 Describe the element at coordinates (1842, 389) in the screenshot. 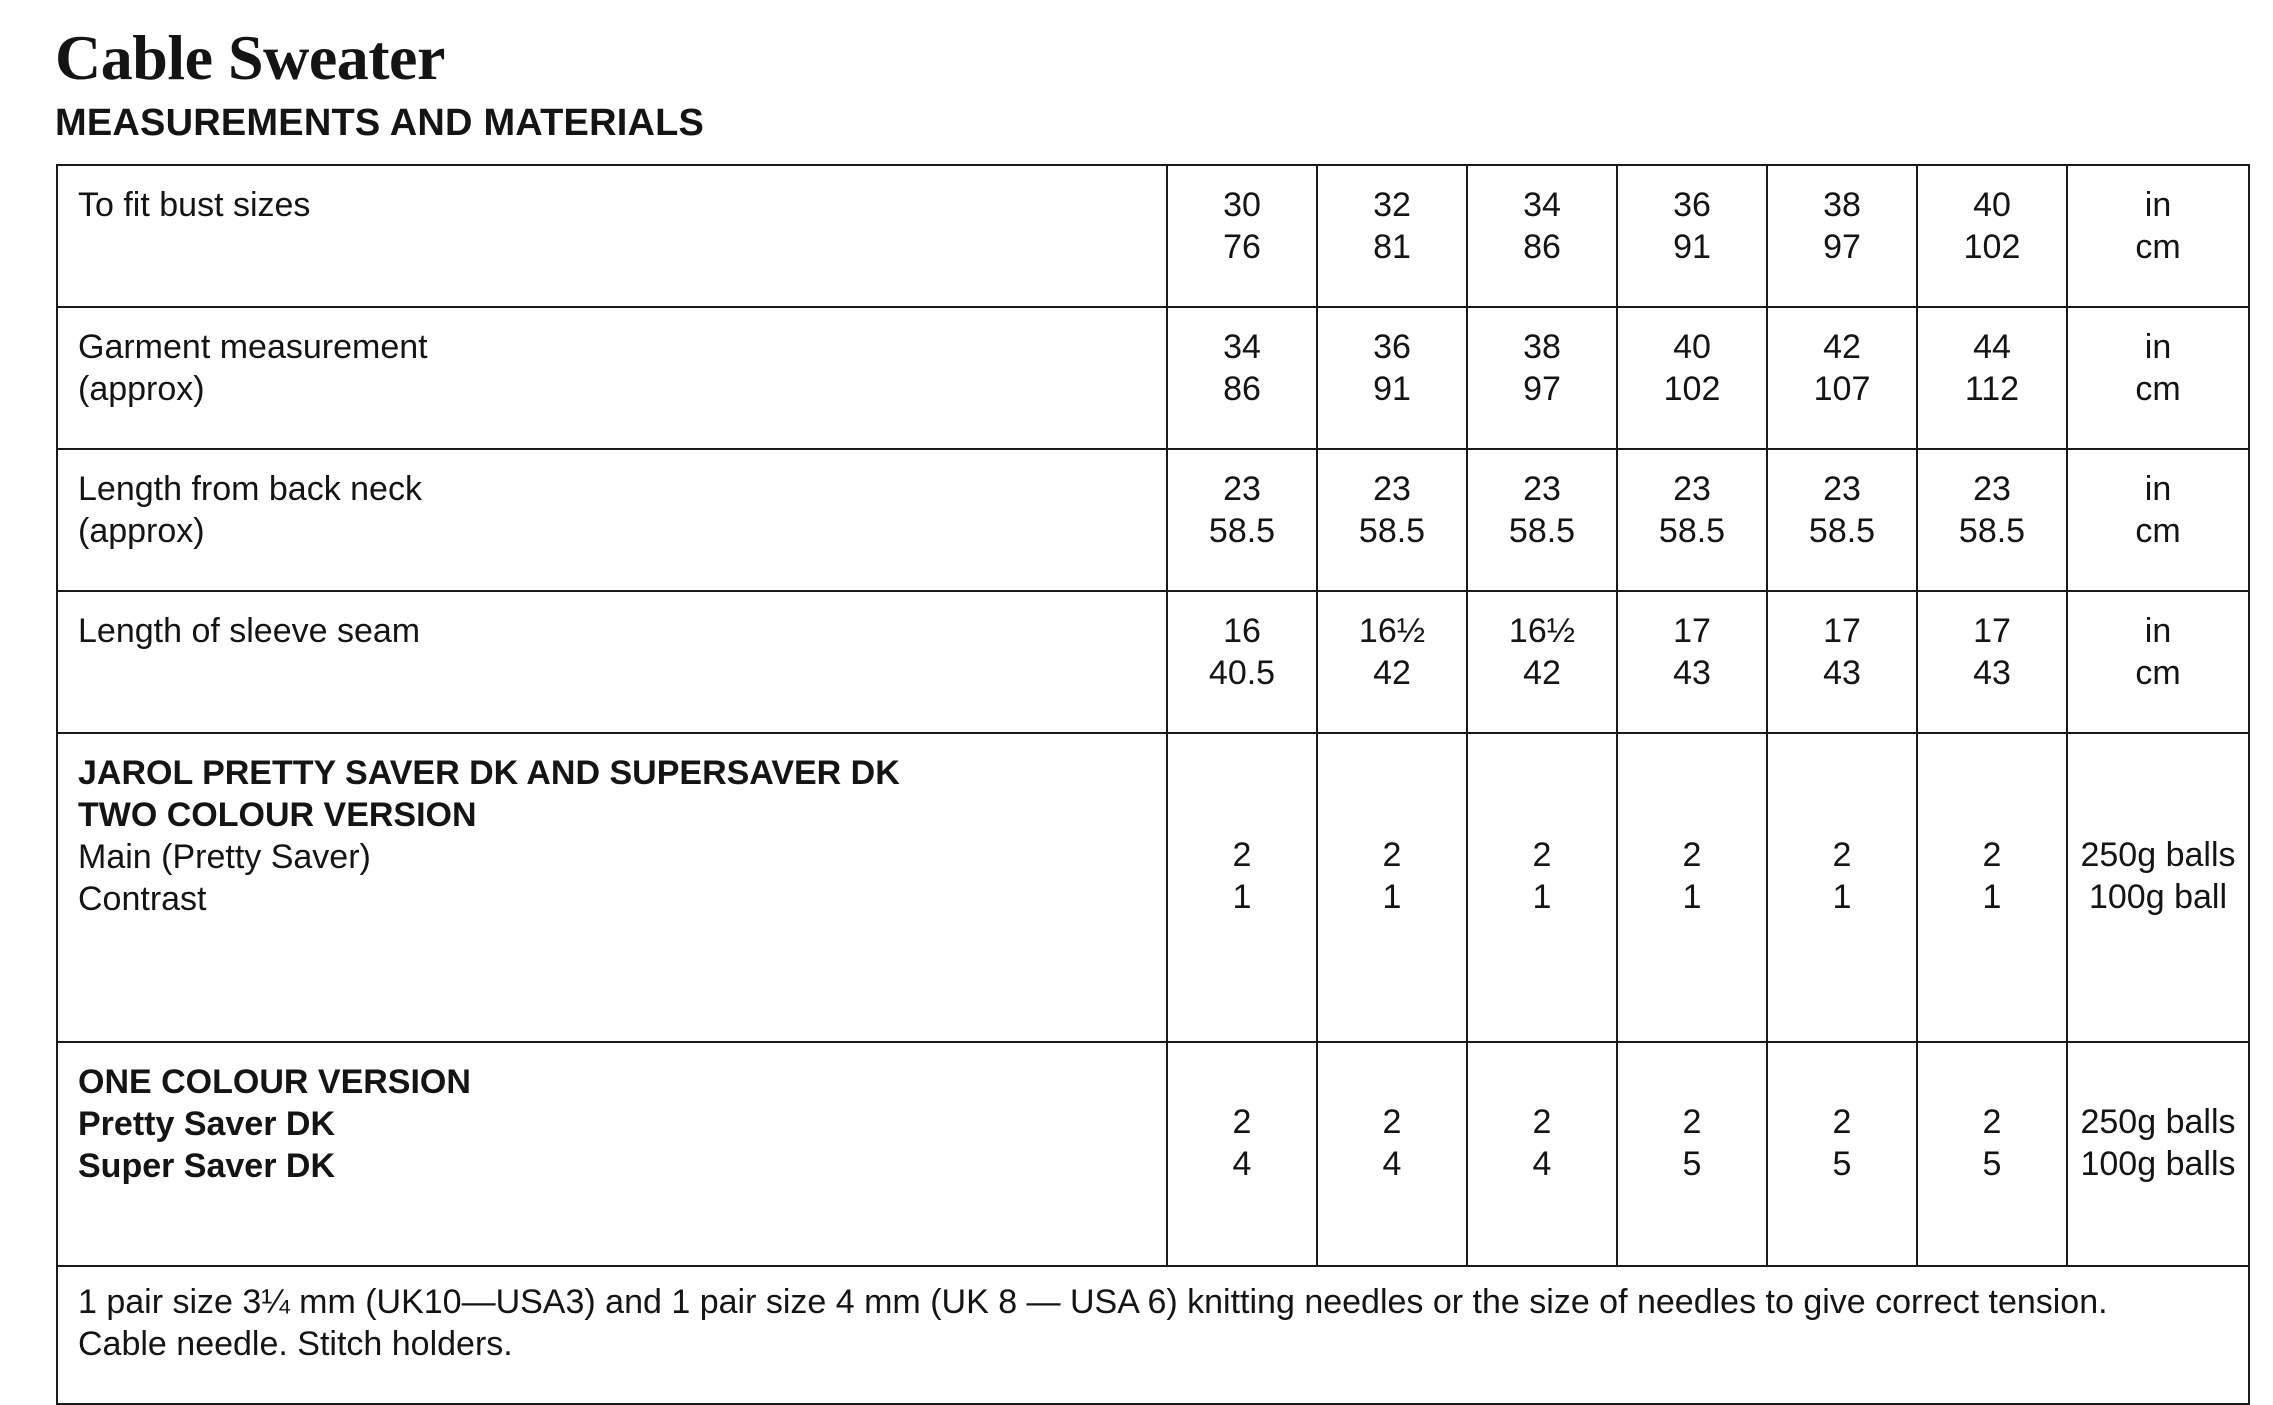

I see `value-cm: 107` at that location.